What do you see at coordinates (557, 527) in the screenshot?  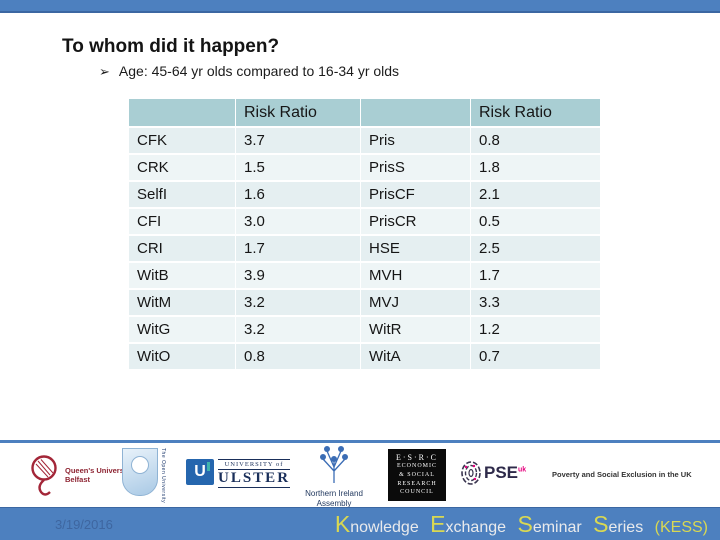 I see `kess-rest: eminar` at bounding box center [557, 527].